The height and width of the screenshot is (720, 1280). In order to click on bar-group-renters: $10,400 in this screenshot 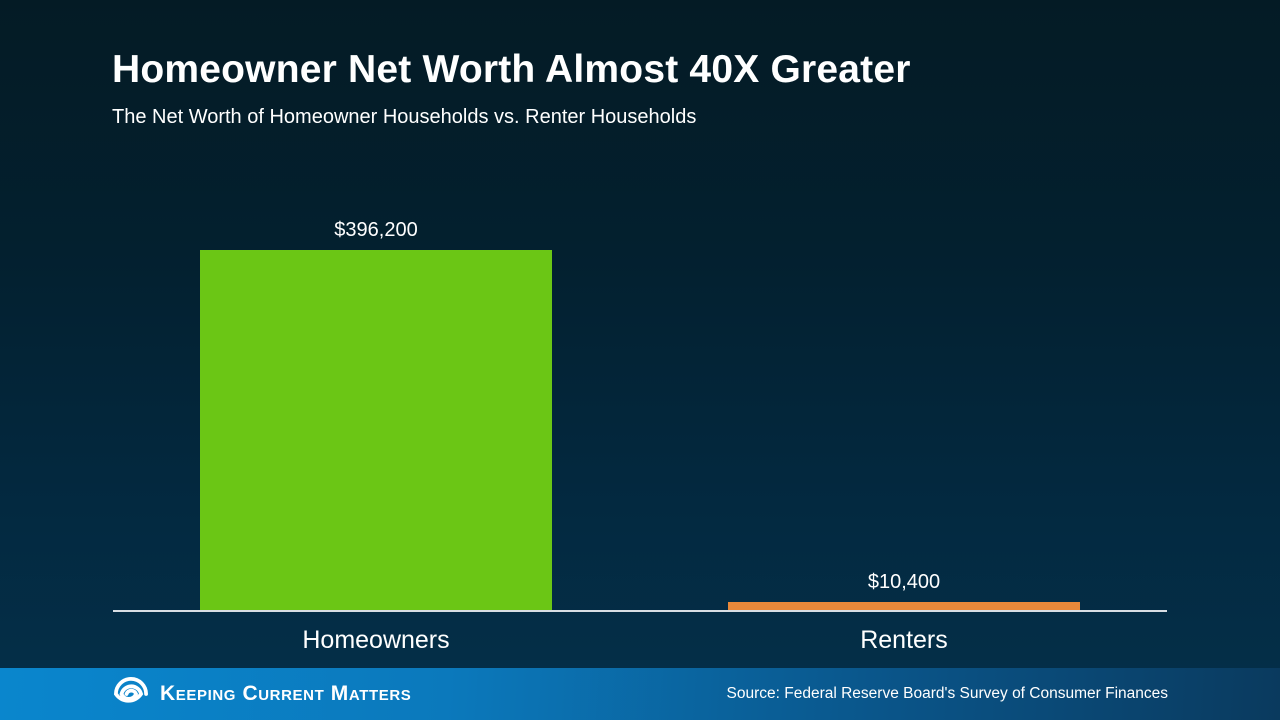, I will do `click(904, 591)`.